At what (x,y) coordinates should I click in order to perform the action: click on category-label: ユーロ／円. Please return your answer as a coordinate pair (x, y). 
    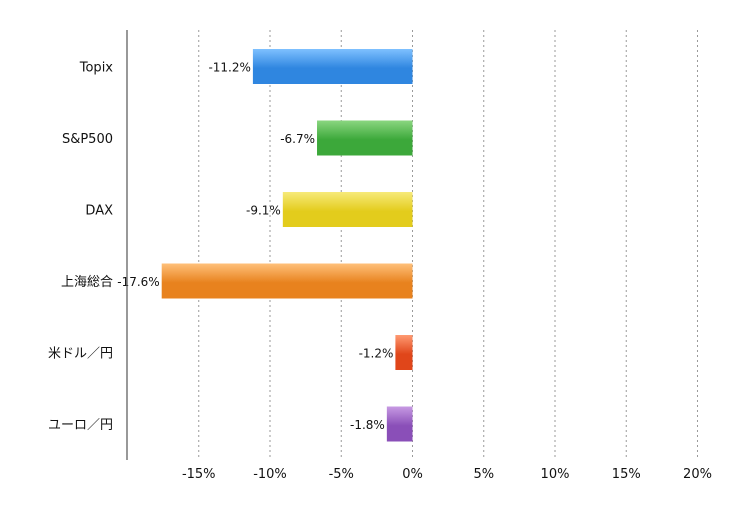
    Looking at the image, I should click on (80, 425).